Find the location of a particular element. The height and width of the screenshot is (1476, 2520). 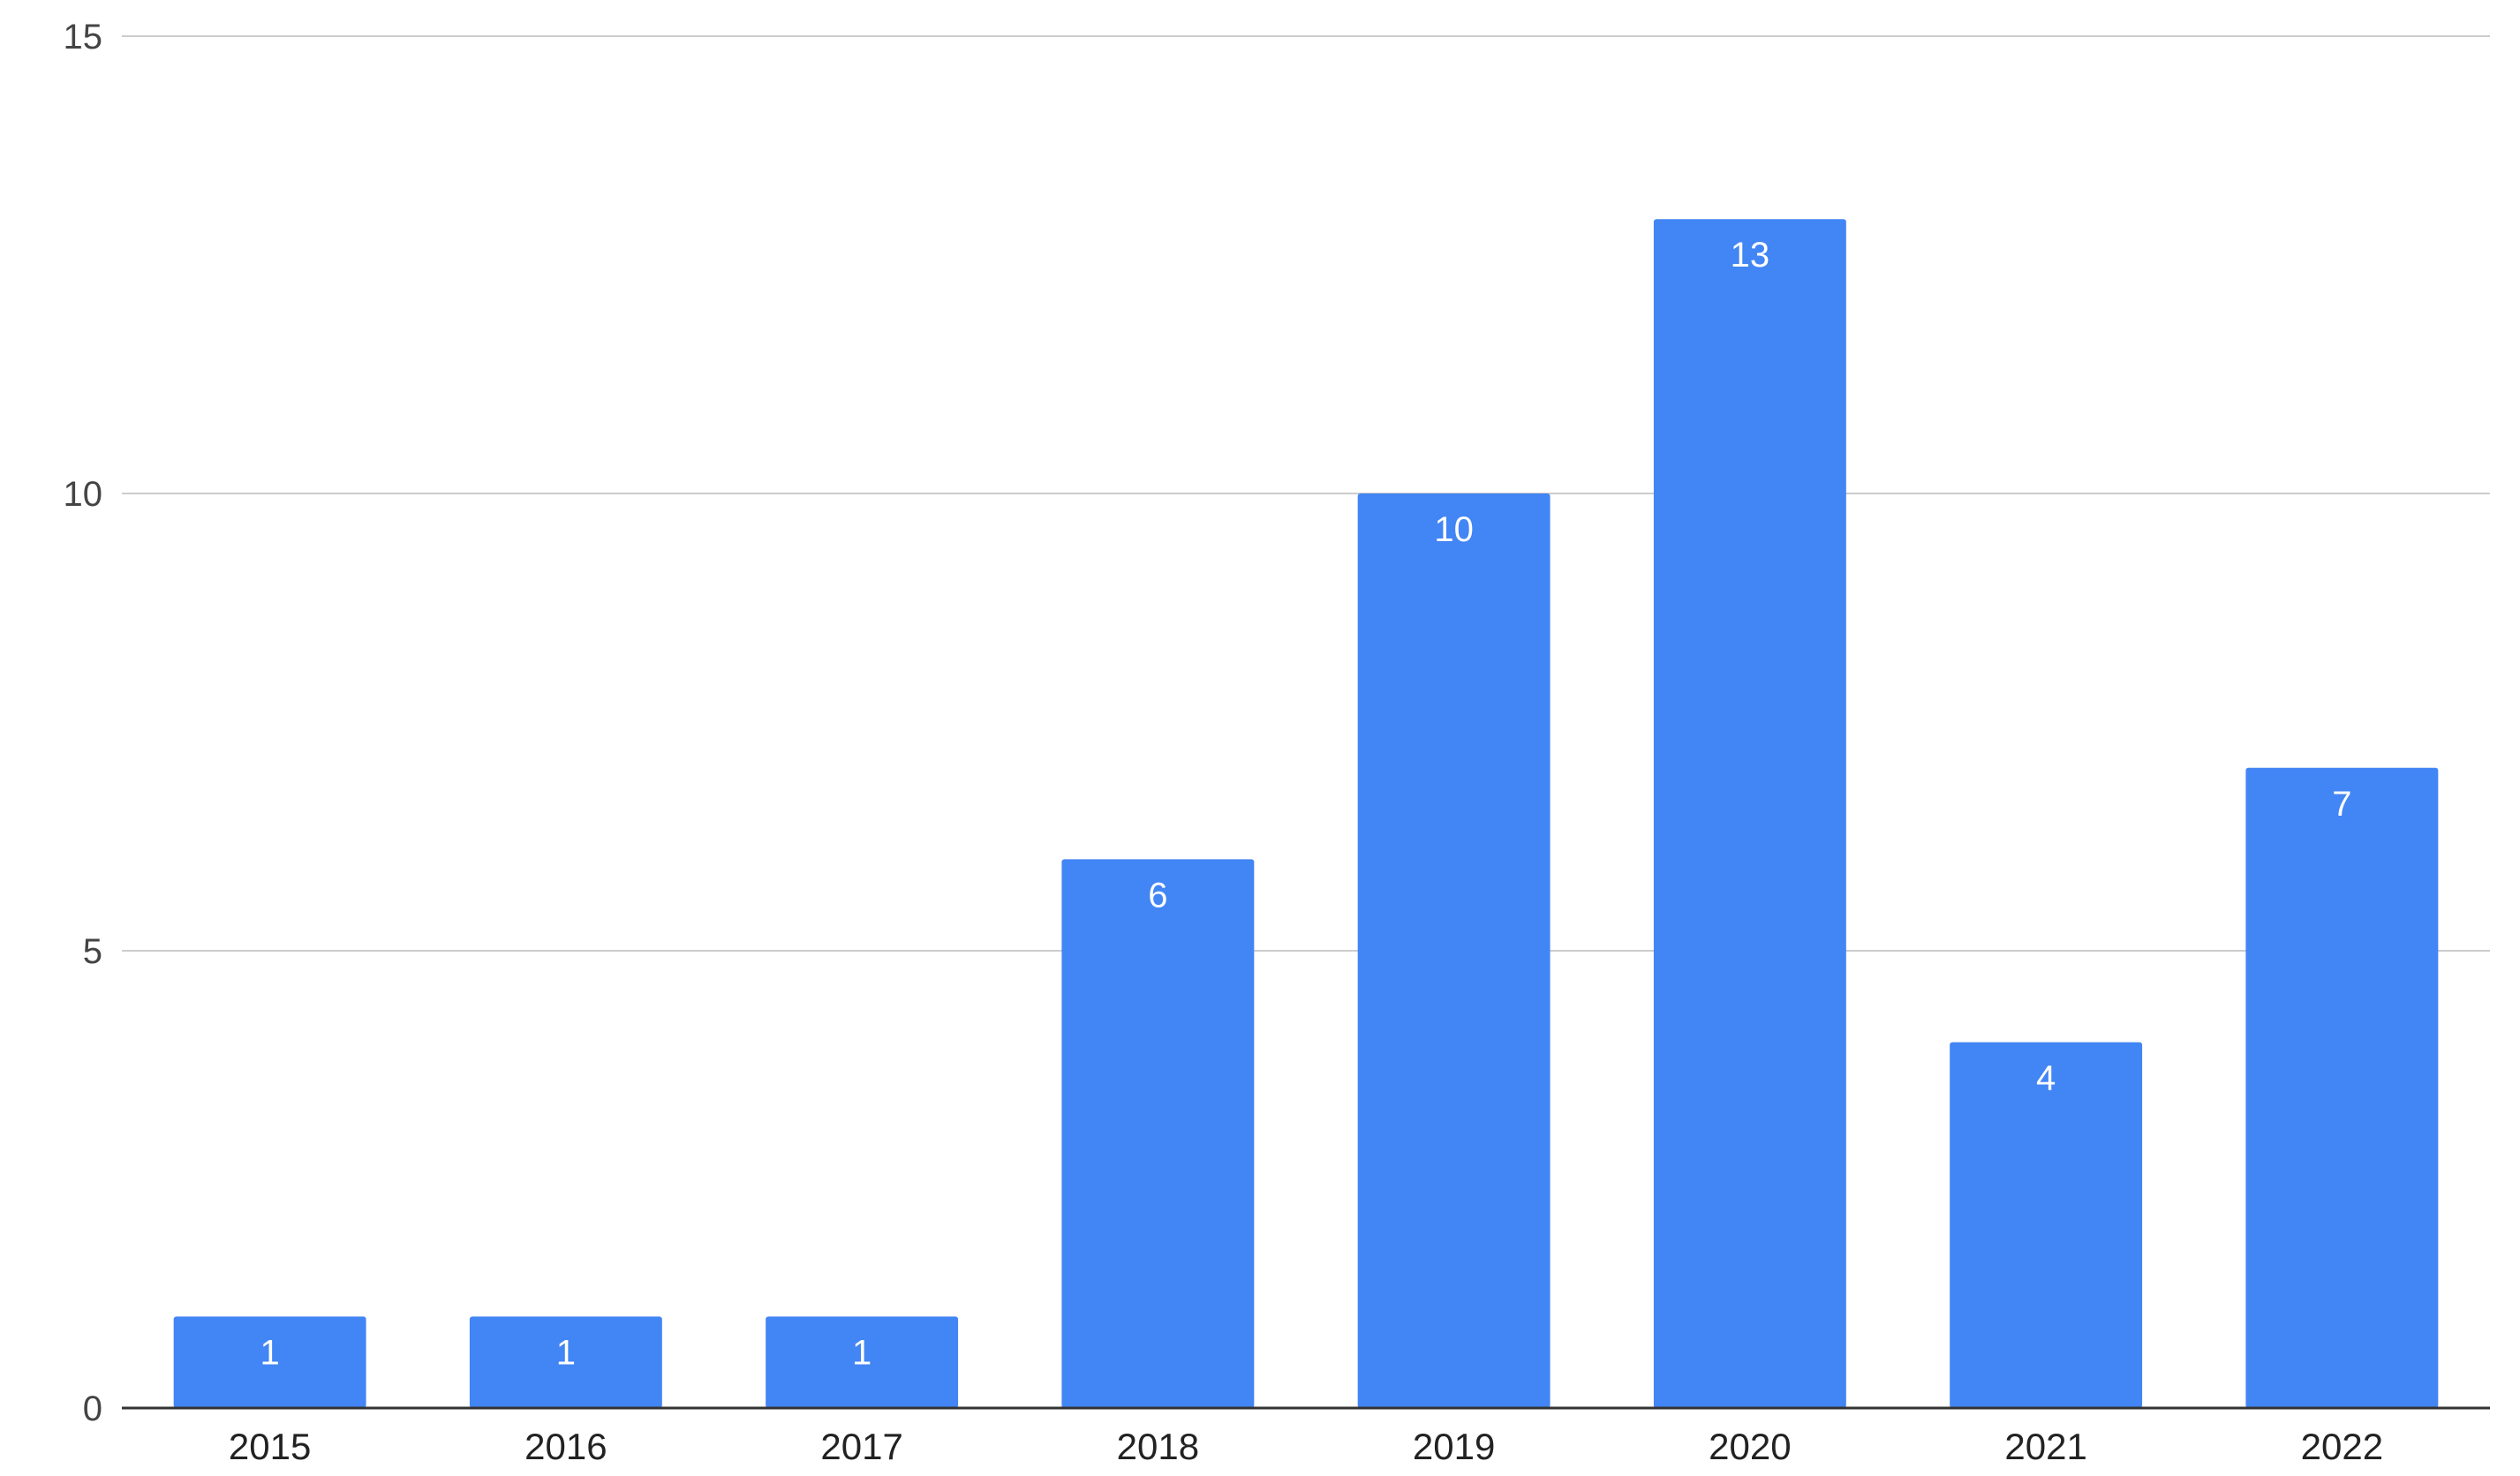

x-tick-label-2016: 2016 is located at coordinates (565, 1446).